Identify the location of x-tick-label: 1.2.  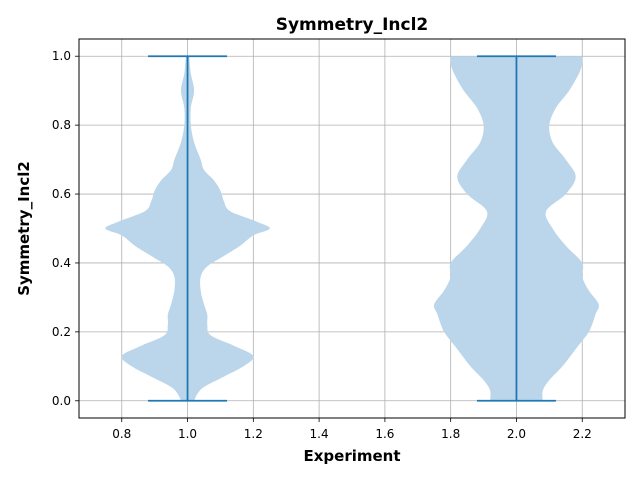
(253, 434).